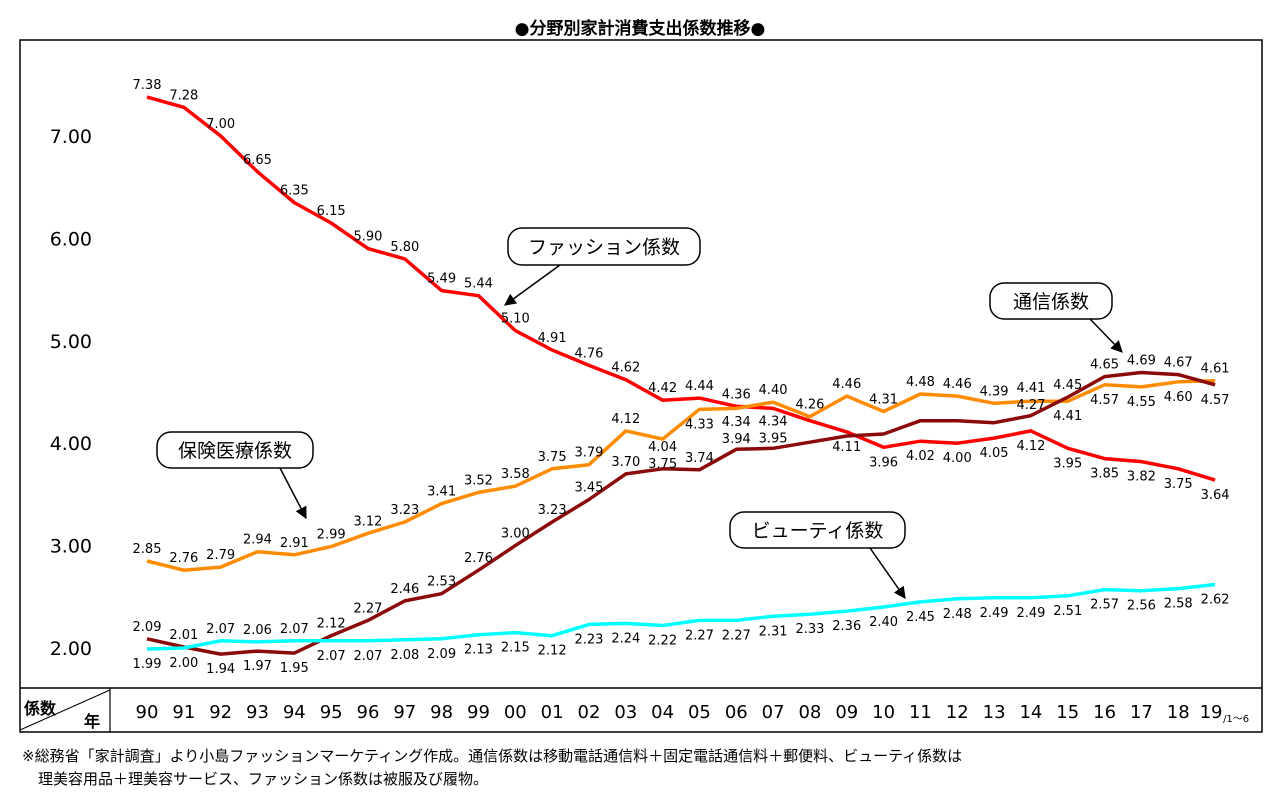 Image resolution: width=1280 pixels, height=803 pixels. What do you see at coordinates (1141, 712) in the screenshot?
I see `x-tick-label: 17` at bounding box center [1141, 712].